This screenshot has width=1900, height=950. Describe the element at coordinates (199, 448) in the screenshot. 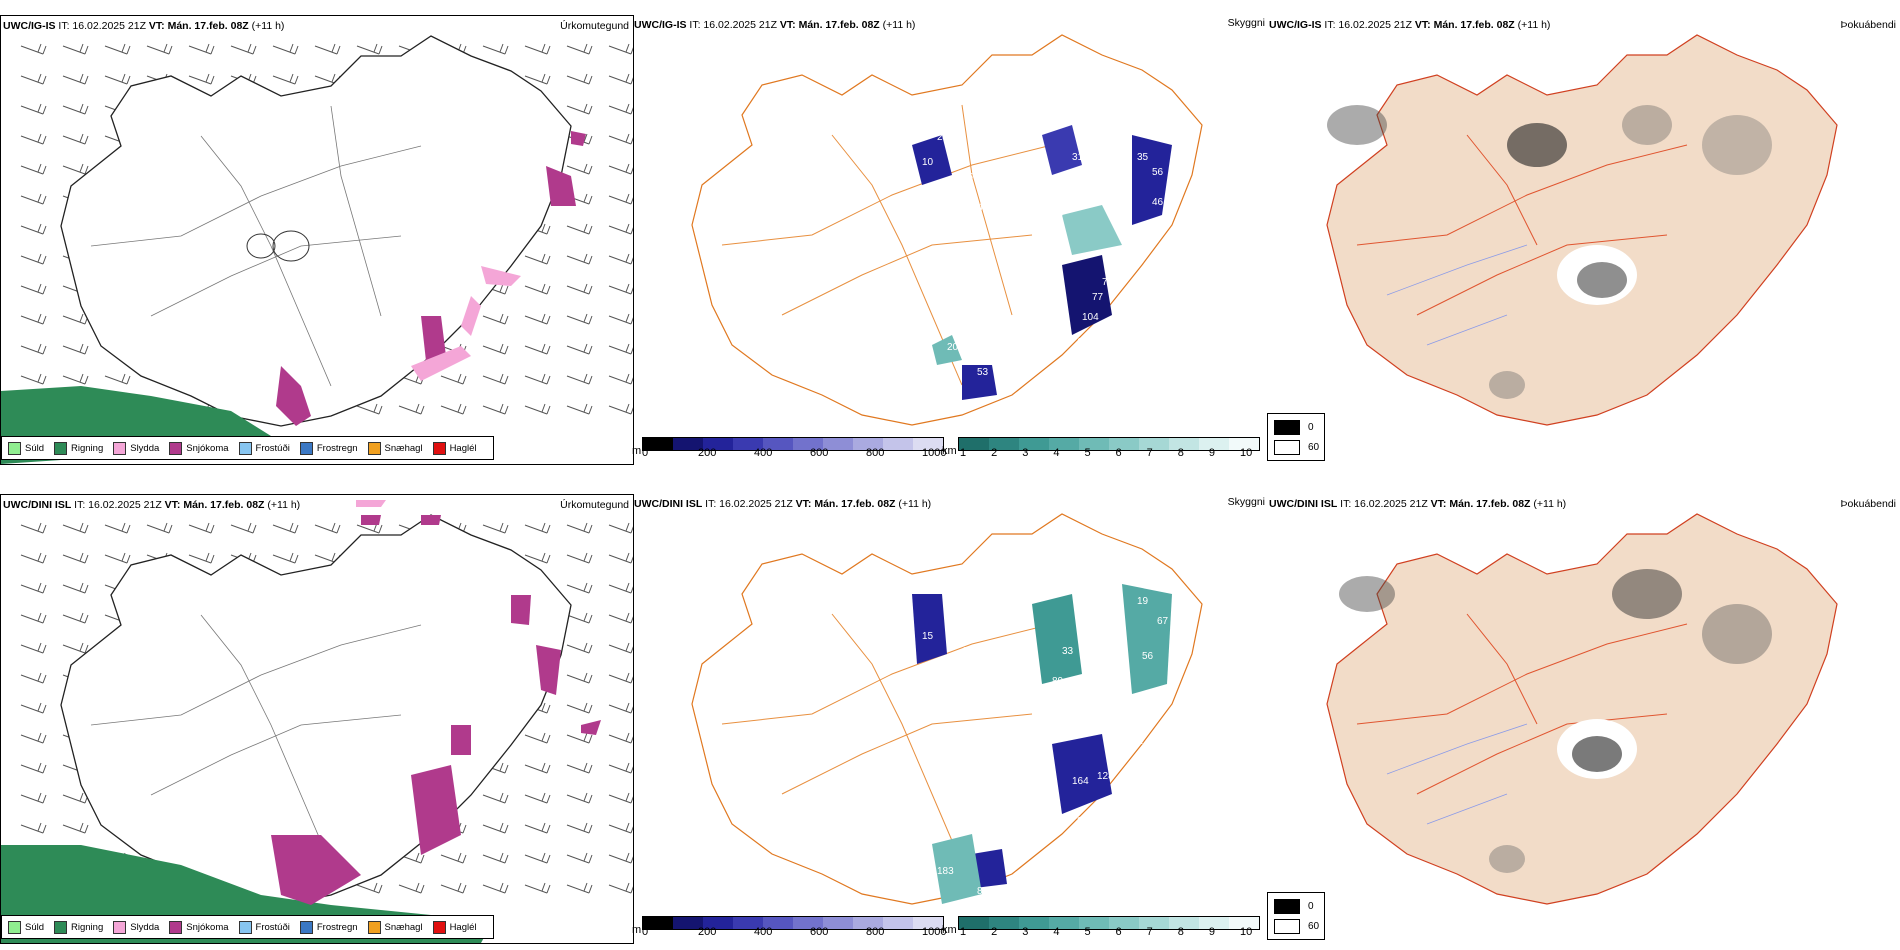

I see `precip-legend-item: Snjókoma` at that location.